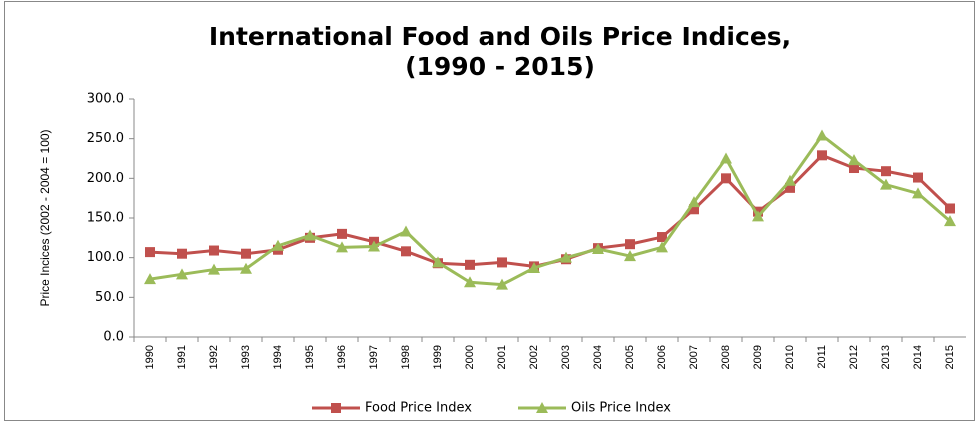 This screenshot has height=426, width=979. Describe the element at coordinates (406, 357) in the screenshot. I see `x-tick-label: 1998` at that location.